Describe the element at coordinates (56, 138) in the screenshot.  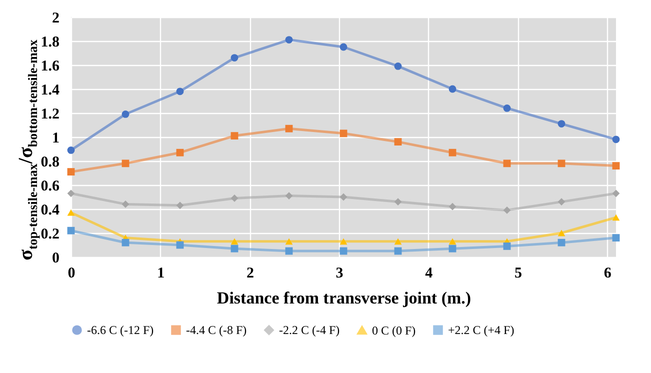
I see `y-tick-label: 1` at that location.